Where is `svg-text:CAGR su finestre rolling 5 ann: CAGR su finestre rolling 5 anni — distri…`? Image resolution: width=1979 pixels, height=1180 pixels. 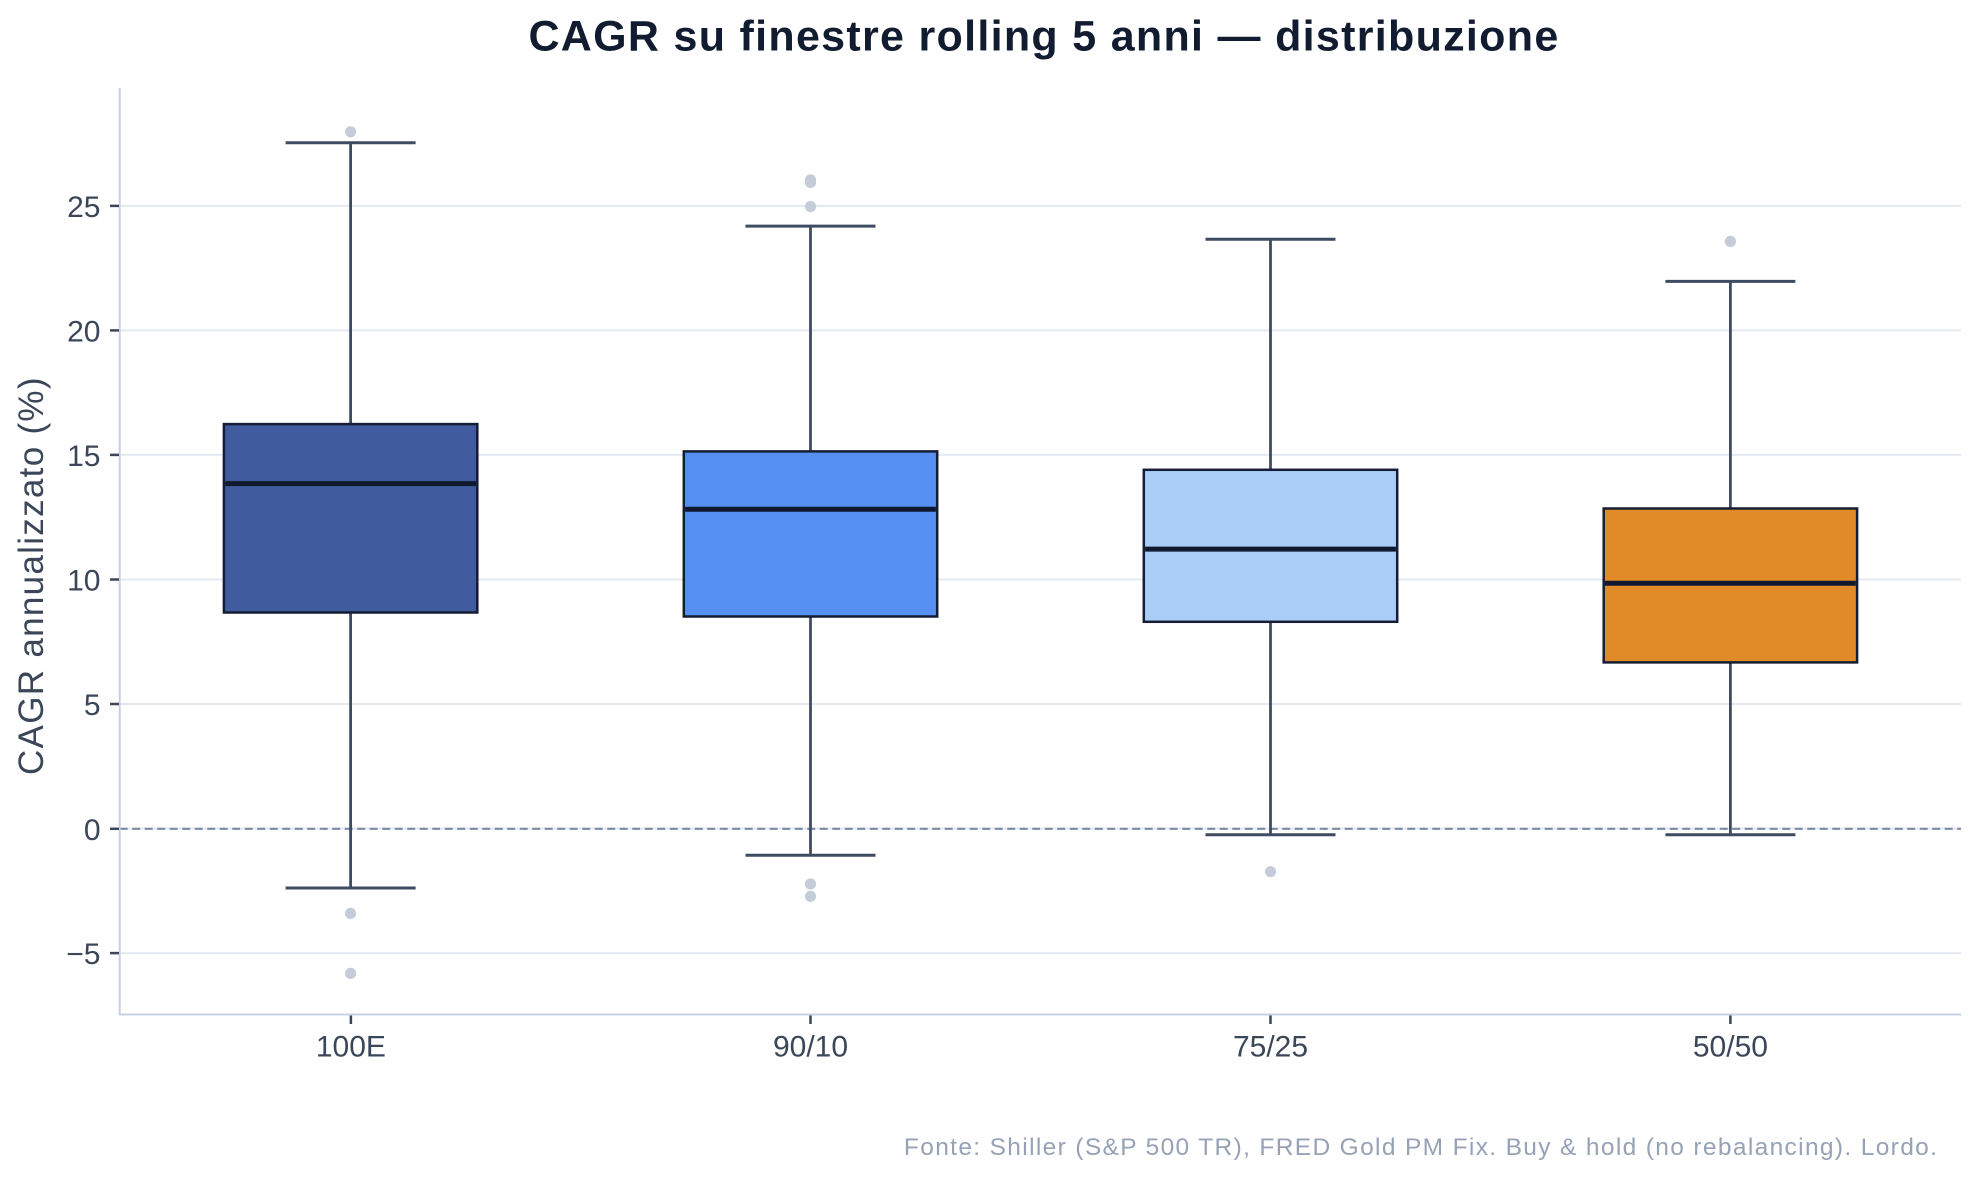
svg-text:CAGR su finestre rolling 5 ann: CAGR su finestre rolling 5 anni — distri… is located at coordinates (1043, 37).